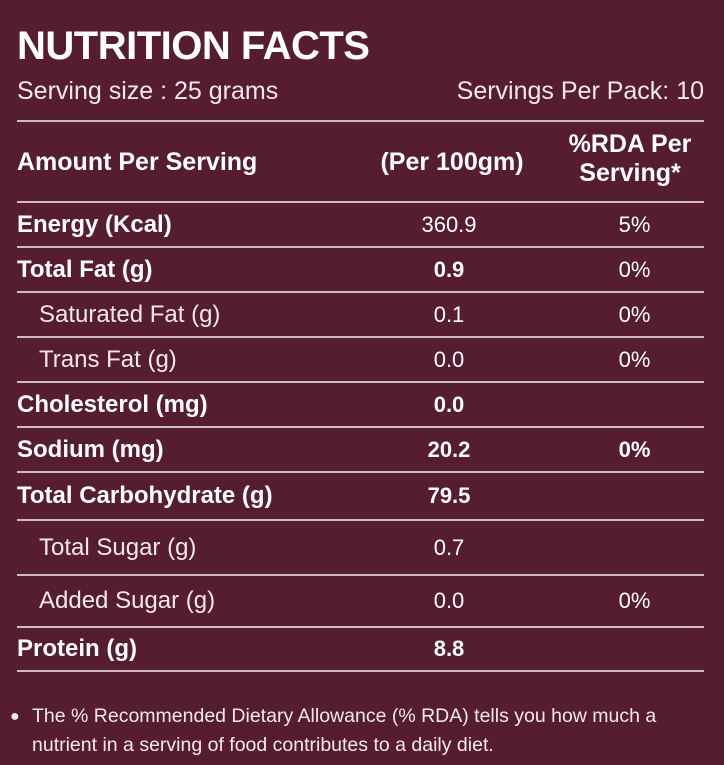 The height and width of the screenshot is (765, 724). Describe the element at coordinates (112, 404) in the screenshot. I see `nutrient-name: Cholesterol (mg)` at that location.